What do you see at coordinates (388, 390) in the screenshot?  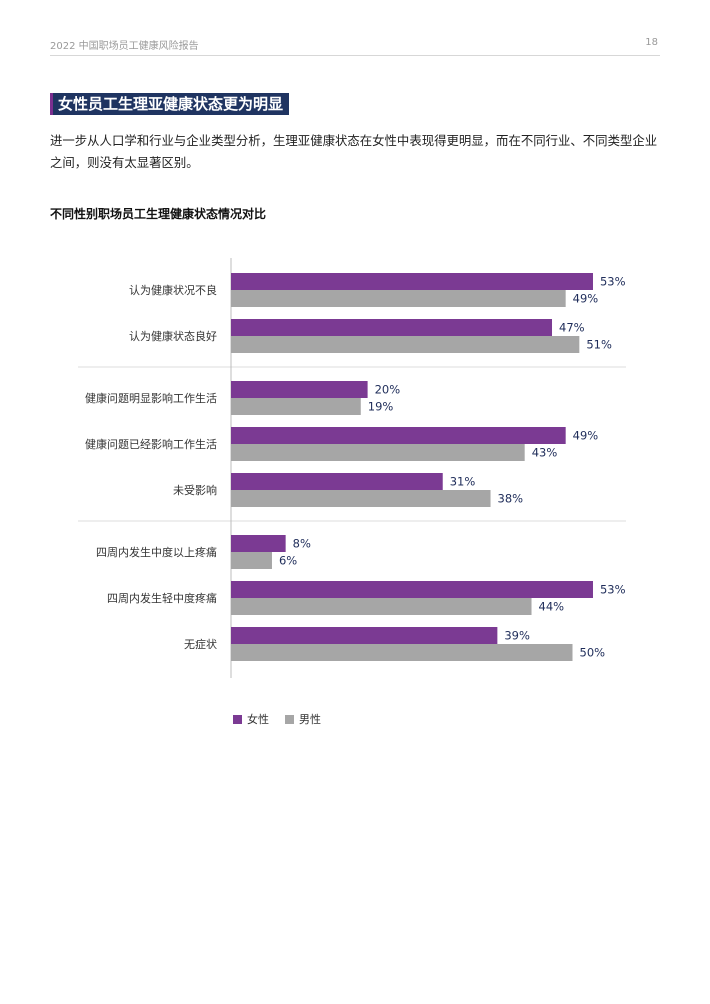 I see `data-label-female: 20%` at bounding box center [388, 390].